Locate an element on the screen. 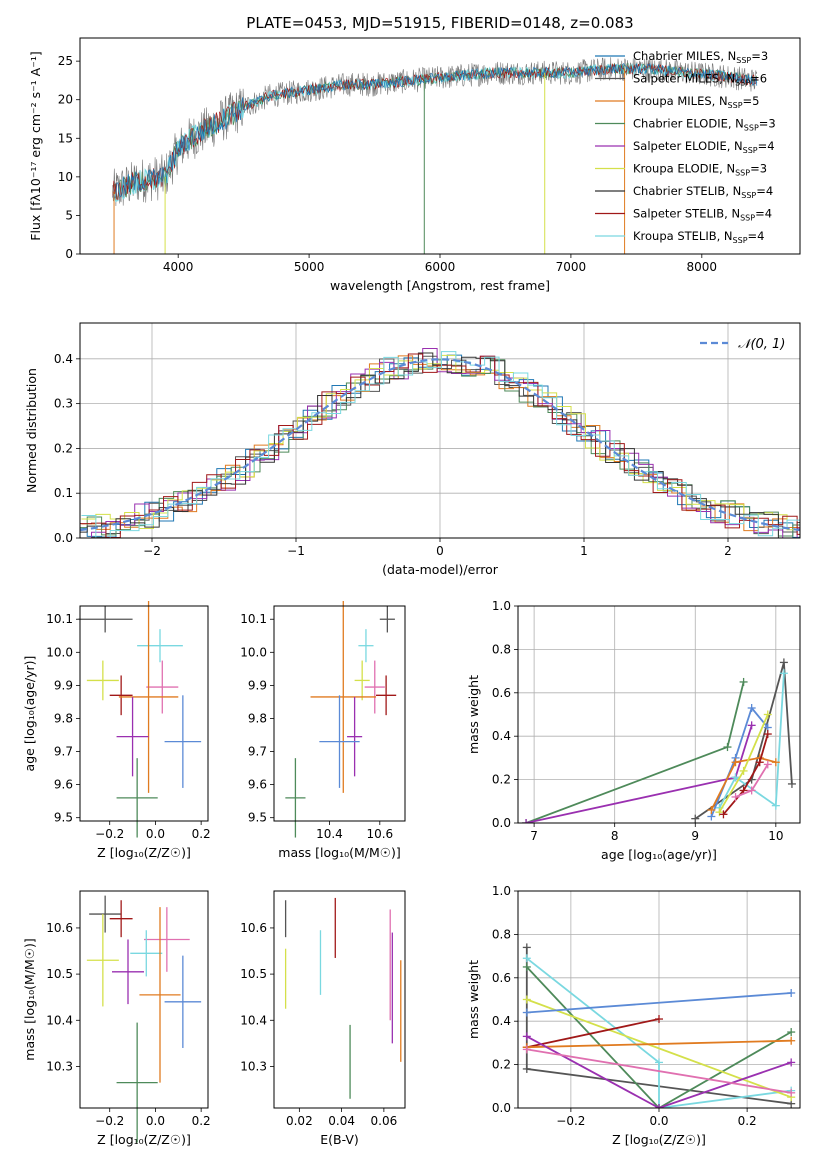  x-axis-label: (data-model)/error is located at coordinates (440, 569).